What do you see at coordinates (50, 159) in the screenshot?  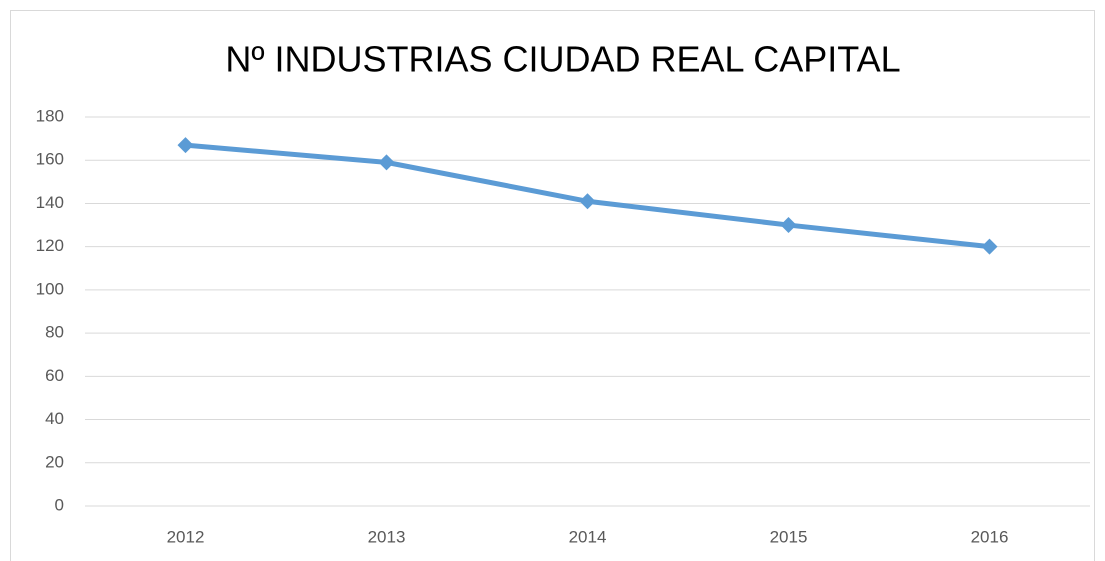 I see `y-tick-label: 160` at bounding box center [50, 159].